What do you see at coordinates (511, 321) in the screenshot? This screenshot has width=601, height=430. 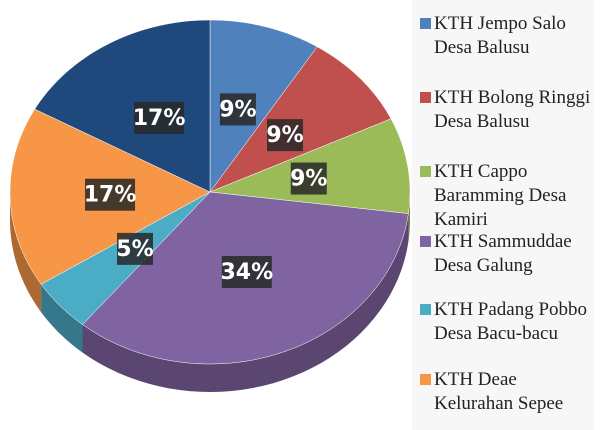 I see `legend-label: KTH Padang Pobbo Desa Bacu-bacu` at bounding box center [511, 321].